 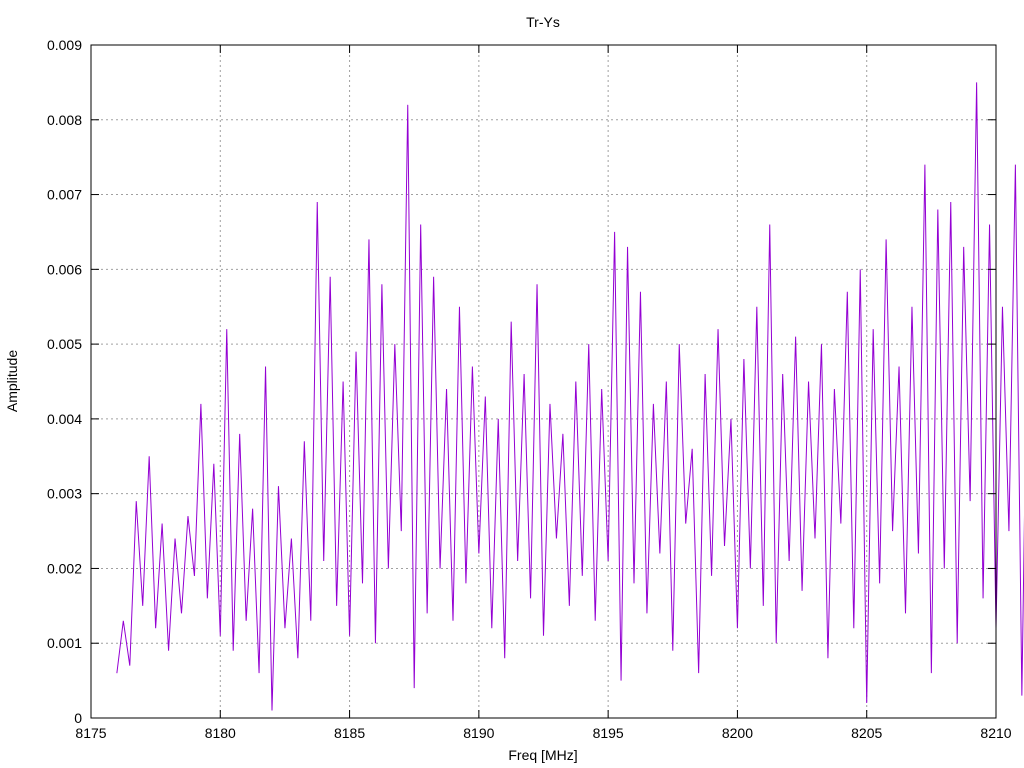 I want to click on x-tick-label: 8195, so click(x=608, y=733).